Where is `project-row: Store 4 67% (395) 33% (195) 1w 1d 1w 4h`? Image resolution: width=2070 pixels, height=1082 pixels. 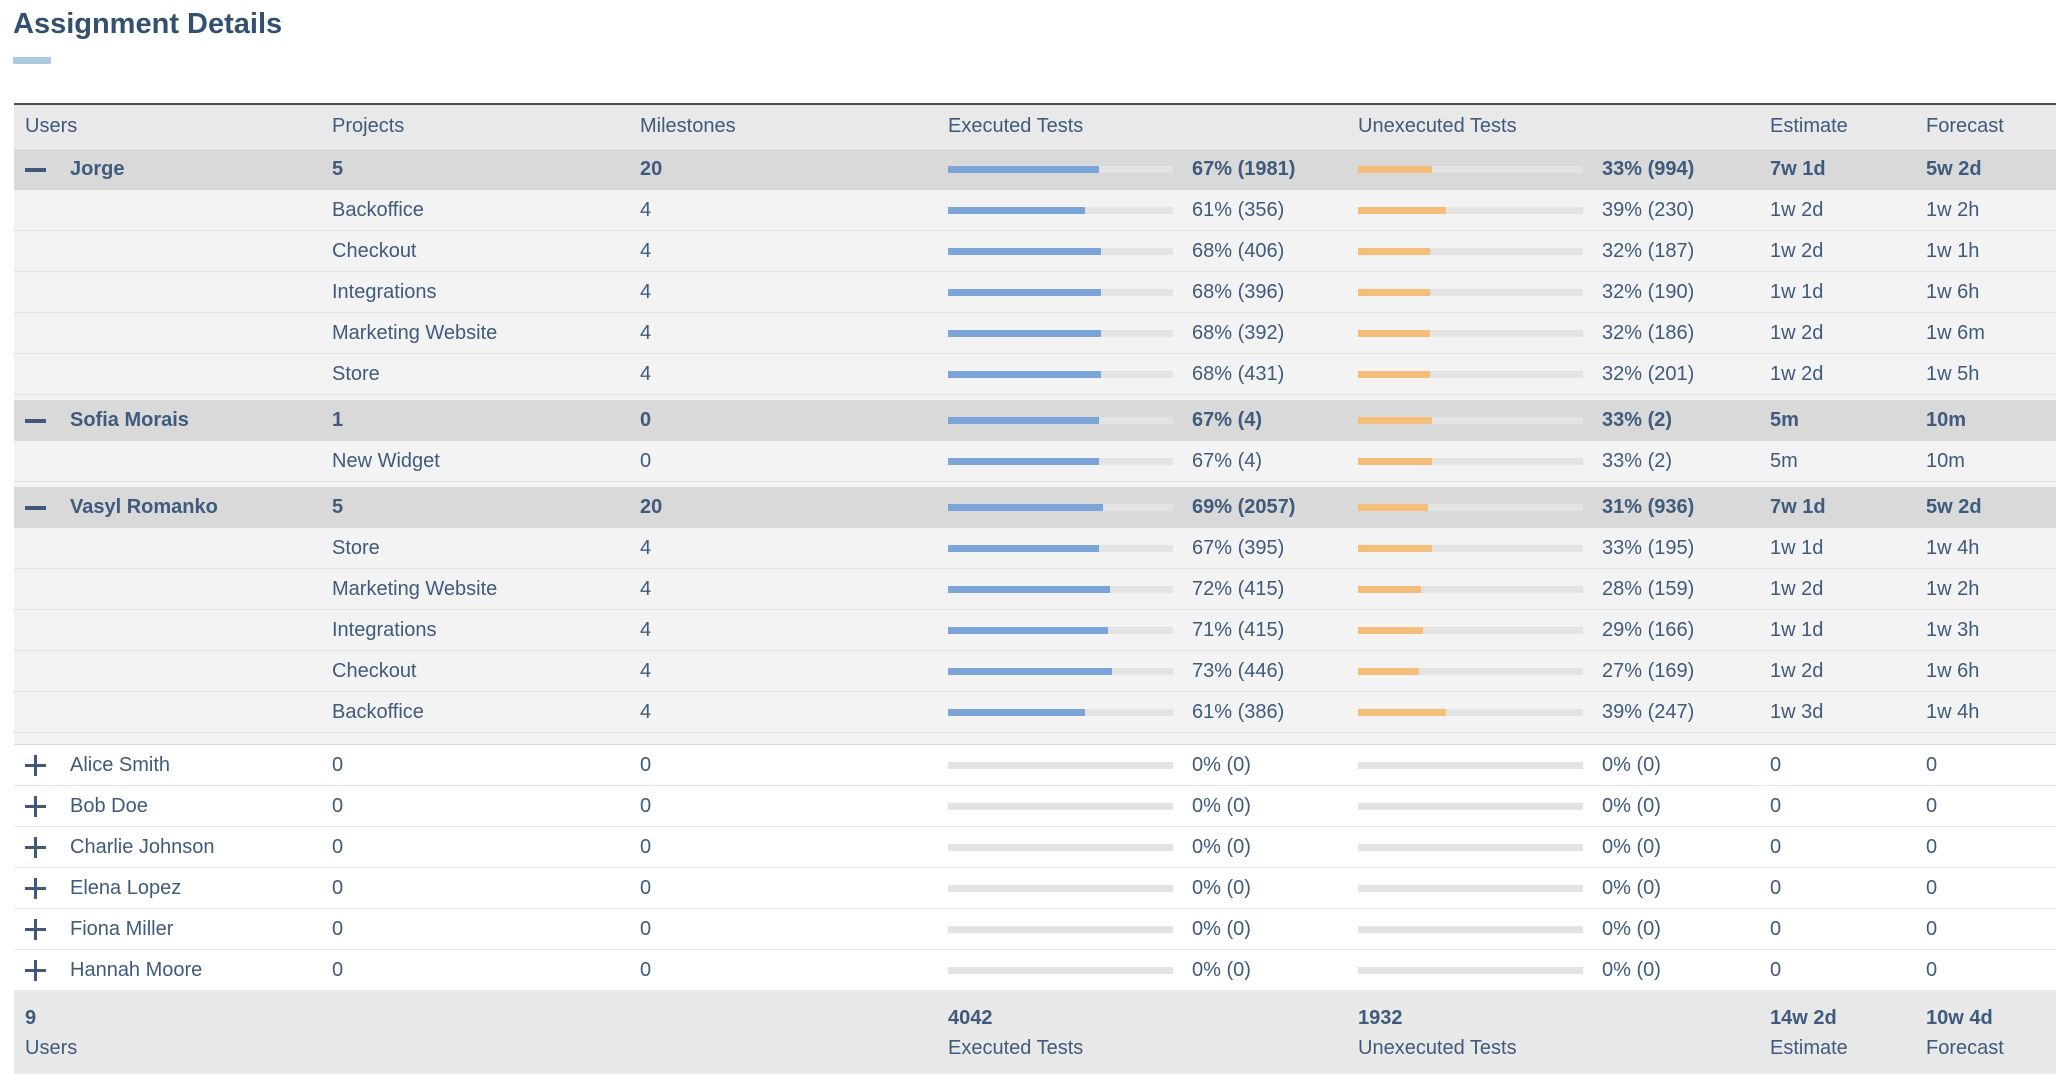
project-row: Store 4 67% (395) 33% (195) 1w 1d 1w 4h is located at coordinates (1035, 548).